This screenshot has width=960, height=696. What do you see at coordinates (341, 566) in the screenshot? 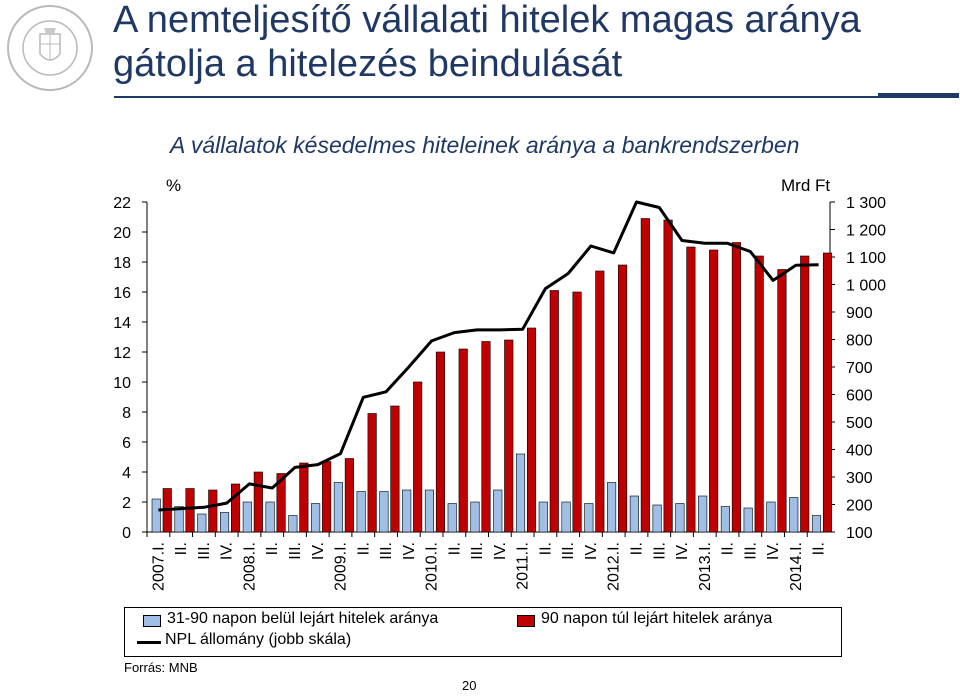
I see `x-tick-label: 2009.I.` at bounding box center [341, 566].